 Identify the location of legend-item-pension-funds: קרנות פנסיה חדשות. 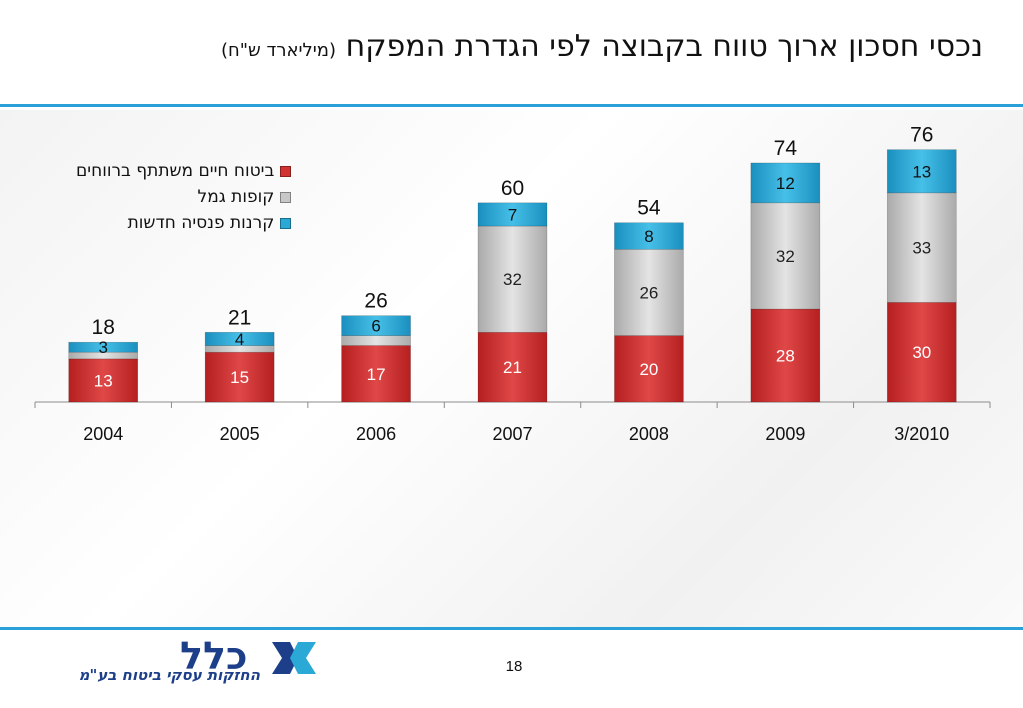
(184, 223).